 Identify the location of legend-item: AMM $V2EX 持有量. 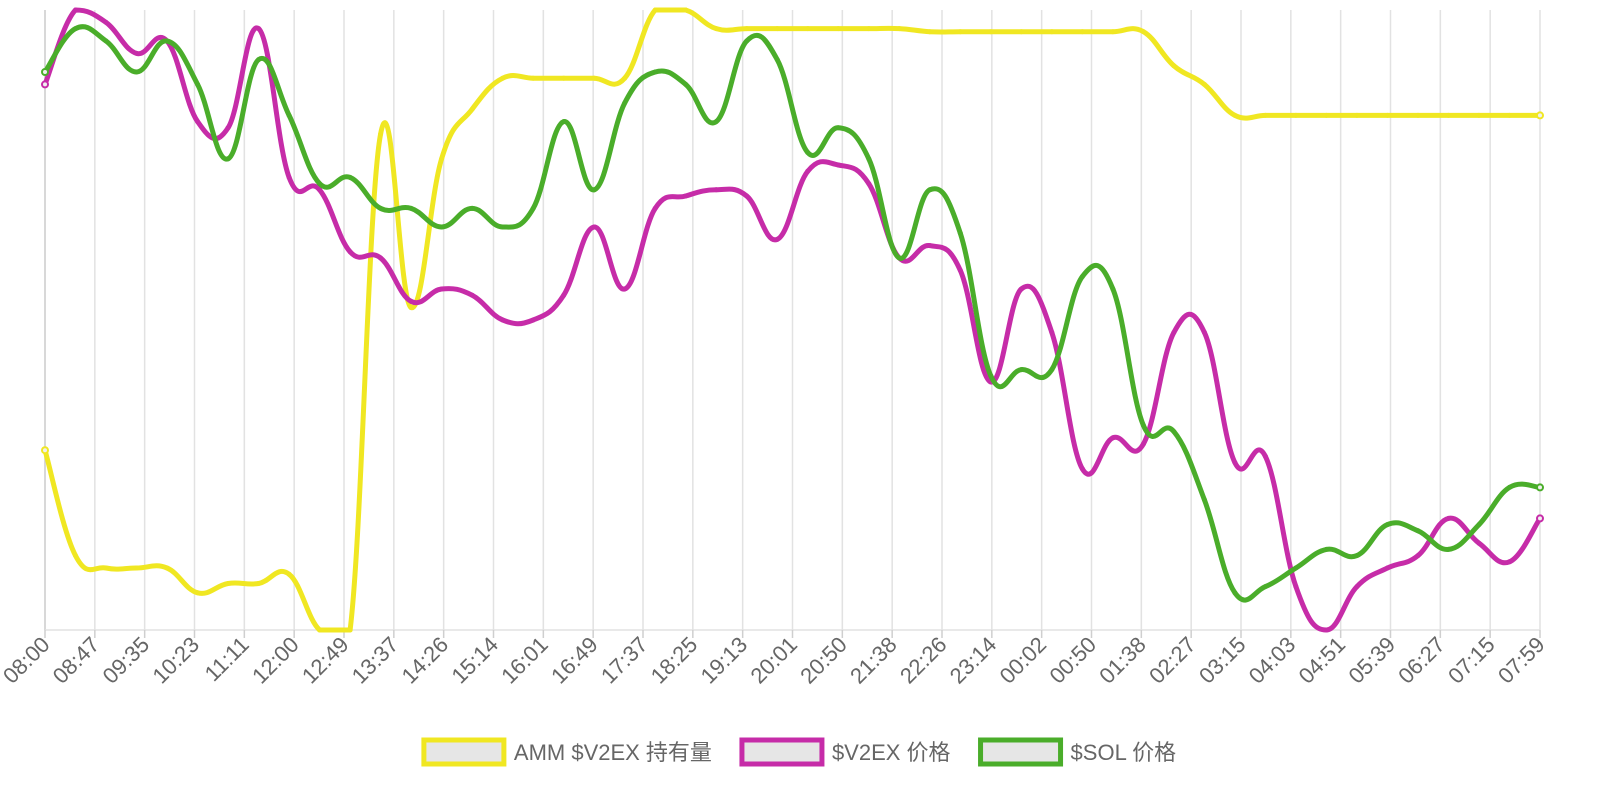
(566, 752).